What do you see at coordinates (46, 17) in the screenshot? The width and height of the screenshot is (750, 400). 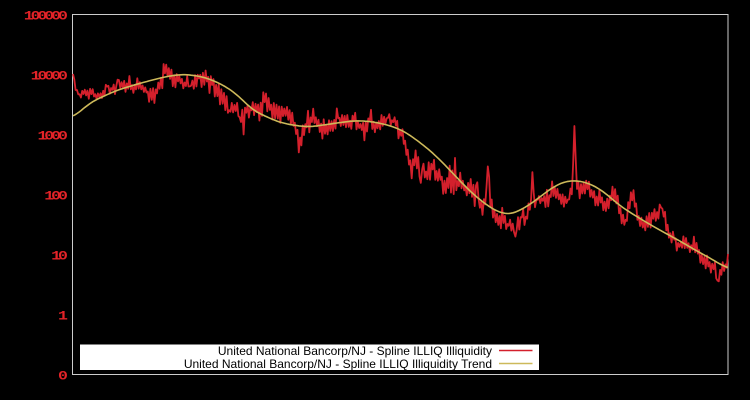 I see `svg-text: 100000` at bounding box center [46, 17].